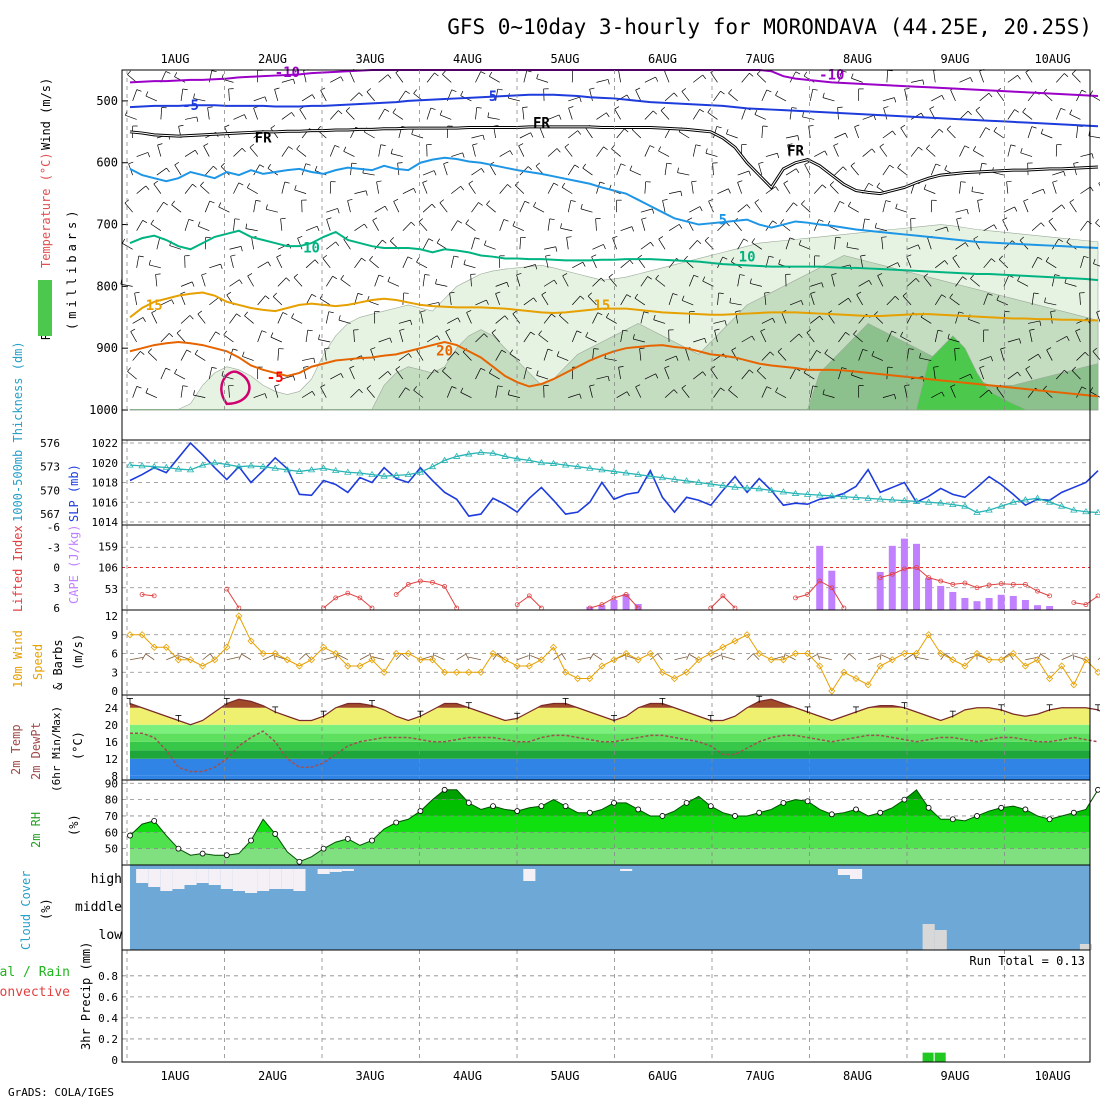 The image size is (1100, 1100). I want to click on date-label-top: 9AUG, so click(955, 59).